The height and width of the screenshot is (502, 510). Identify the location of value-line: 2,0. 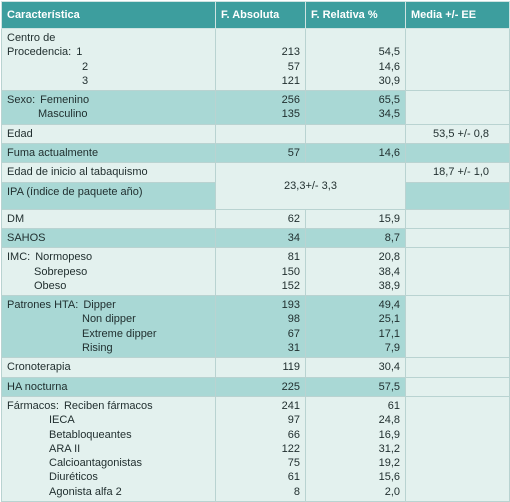
(355, 492).